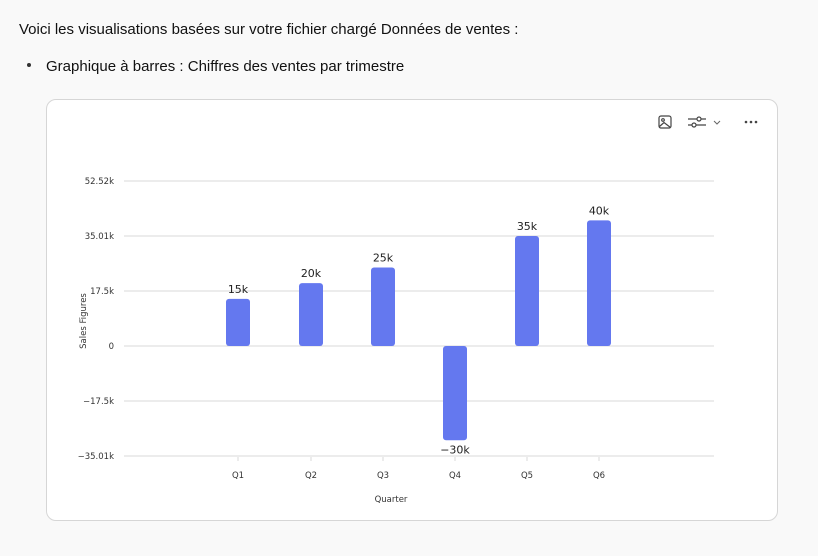 The width and height of the screenshot is (818, 556). Describe the element at coordinates (311, 476) in the screenshot. I see `x-tick-label: Q2` at that location.